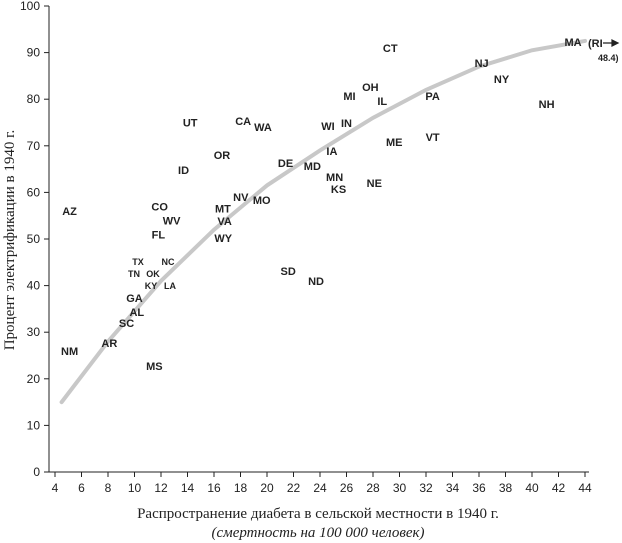 This screenshot has height=543, width=622. Describe the element at coordinates (370, 88) in the screenshot. I see `point-label-oh: OH` at that location.